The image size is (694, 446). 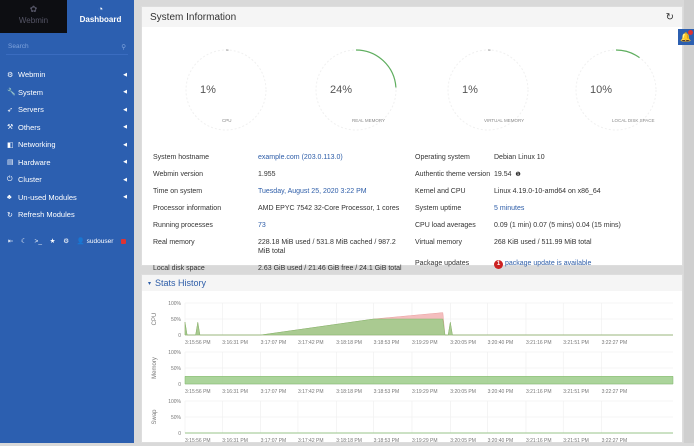 What do you see at coordinates (543, 242) in the screenshot?
I see `info-value: 268 KiB used / 511.99 MiB total` at bounding box center [543, 242].